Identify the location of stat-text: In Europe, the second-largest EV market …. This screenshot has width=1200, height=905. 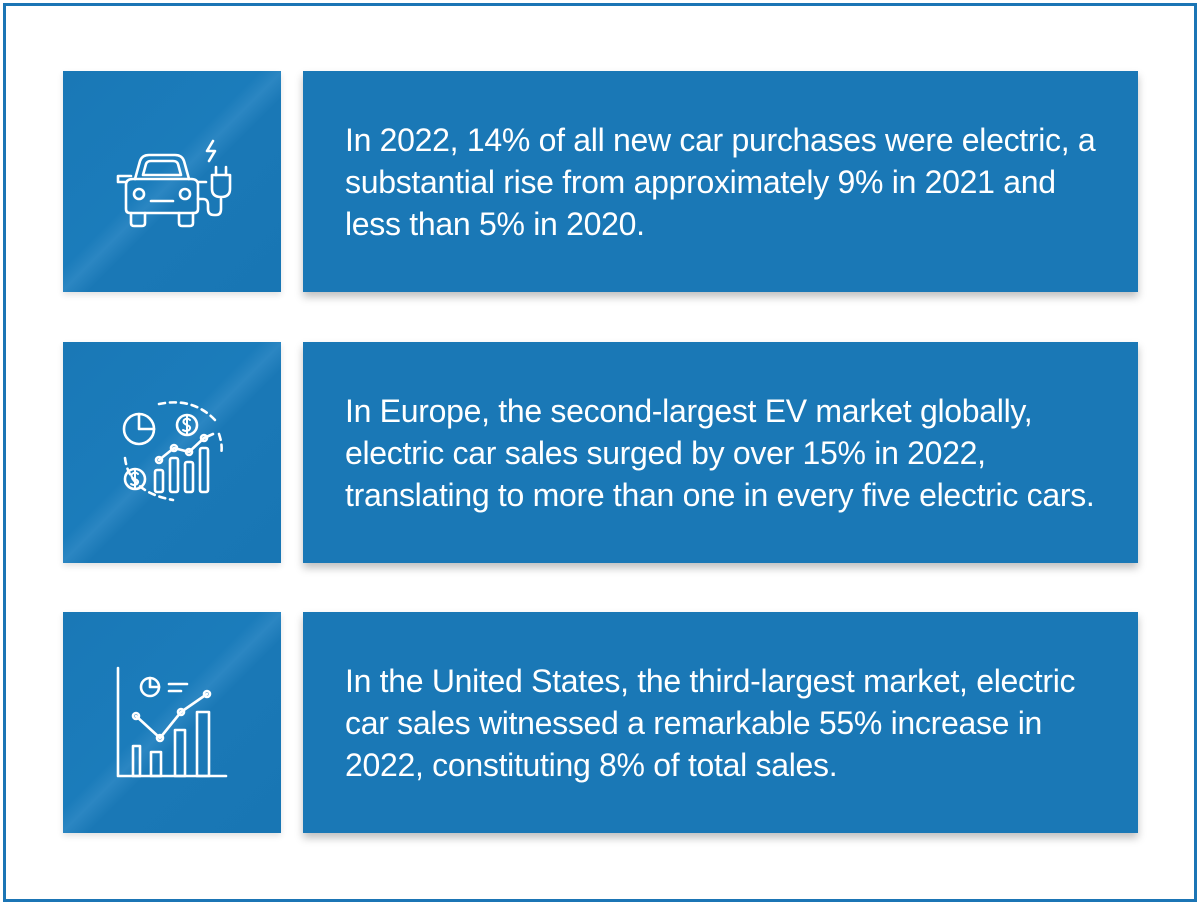
(720, 452).